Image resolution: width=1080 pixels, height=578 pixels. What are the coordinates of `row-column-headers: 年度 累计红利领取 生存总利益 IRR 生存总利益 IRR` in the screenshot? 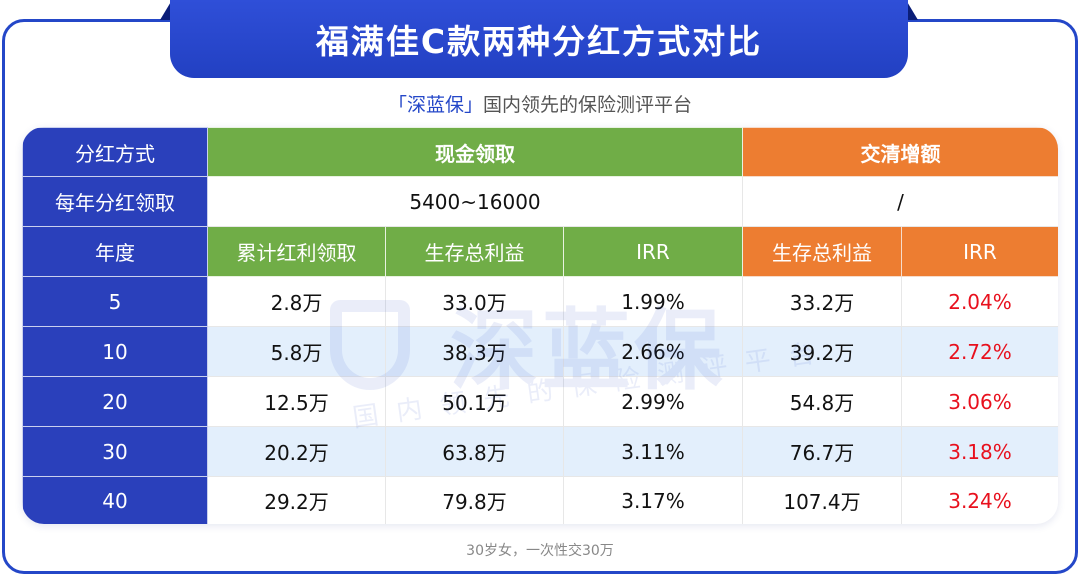 It's located at (540, 251).